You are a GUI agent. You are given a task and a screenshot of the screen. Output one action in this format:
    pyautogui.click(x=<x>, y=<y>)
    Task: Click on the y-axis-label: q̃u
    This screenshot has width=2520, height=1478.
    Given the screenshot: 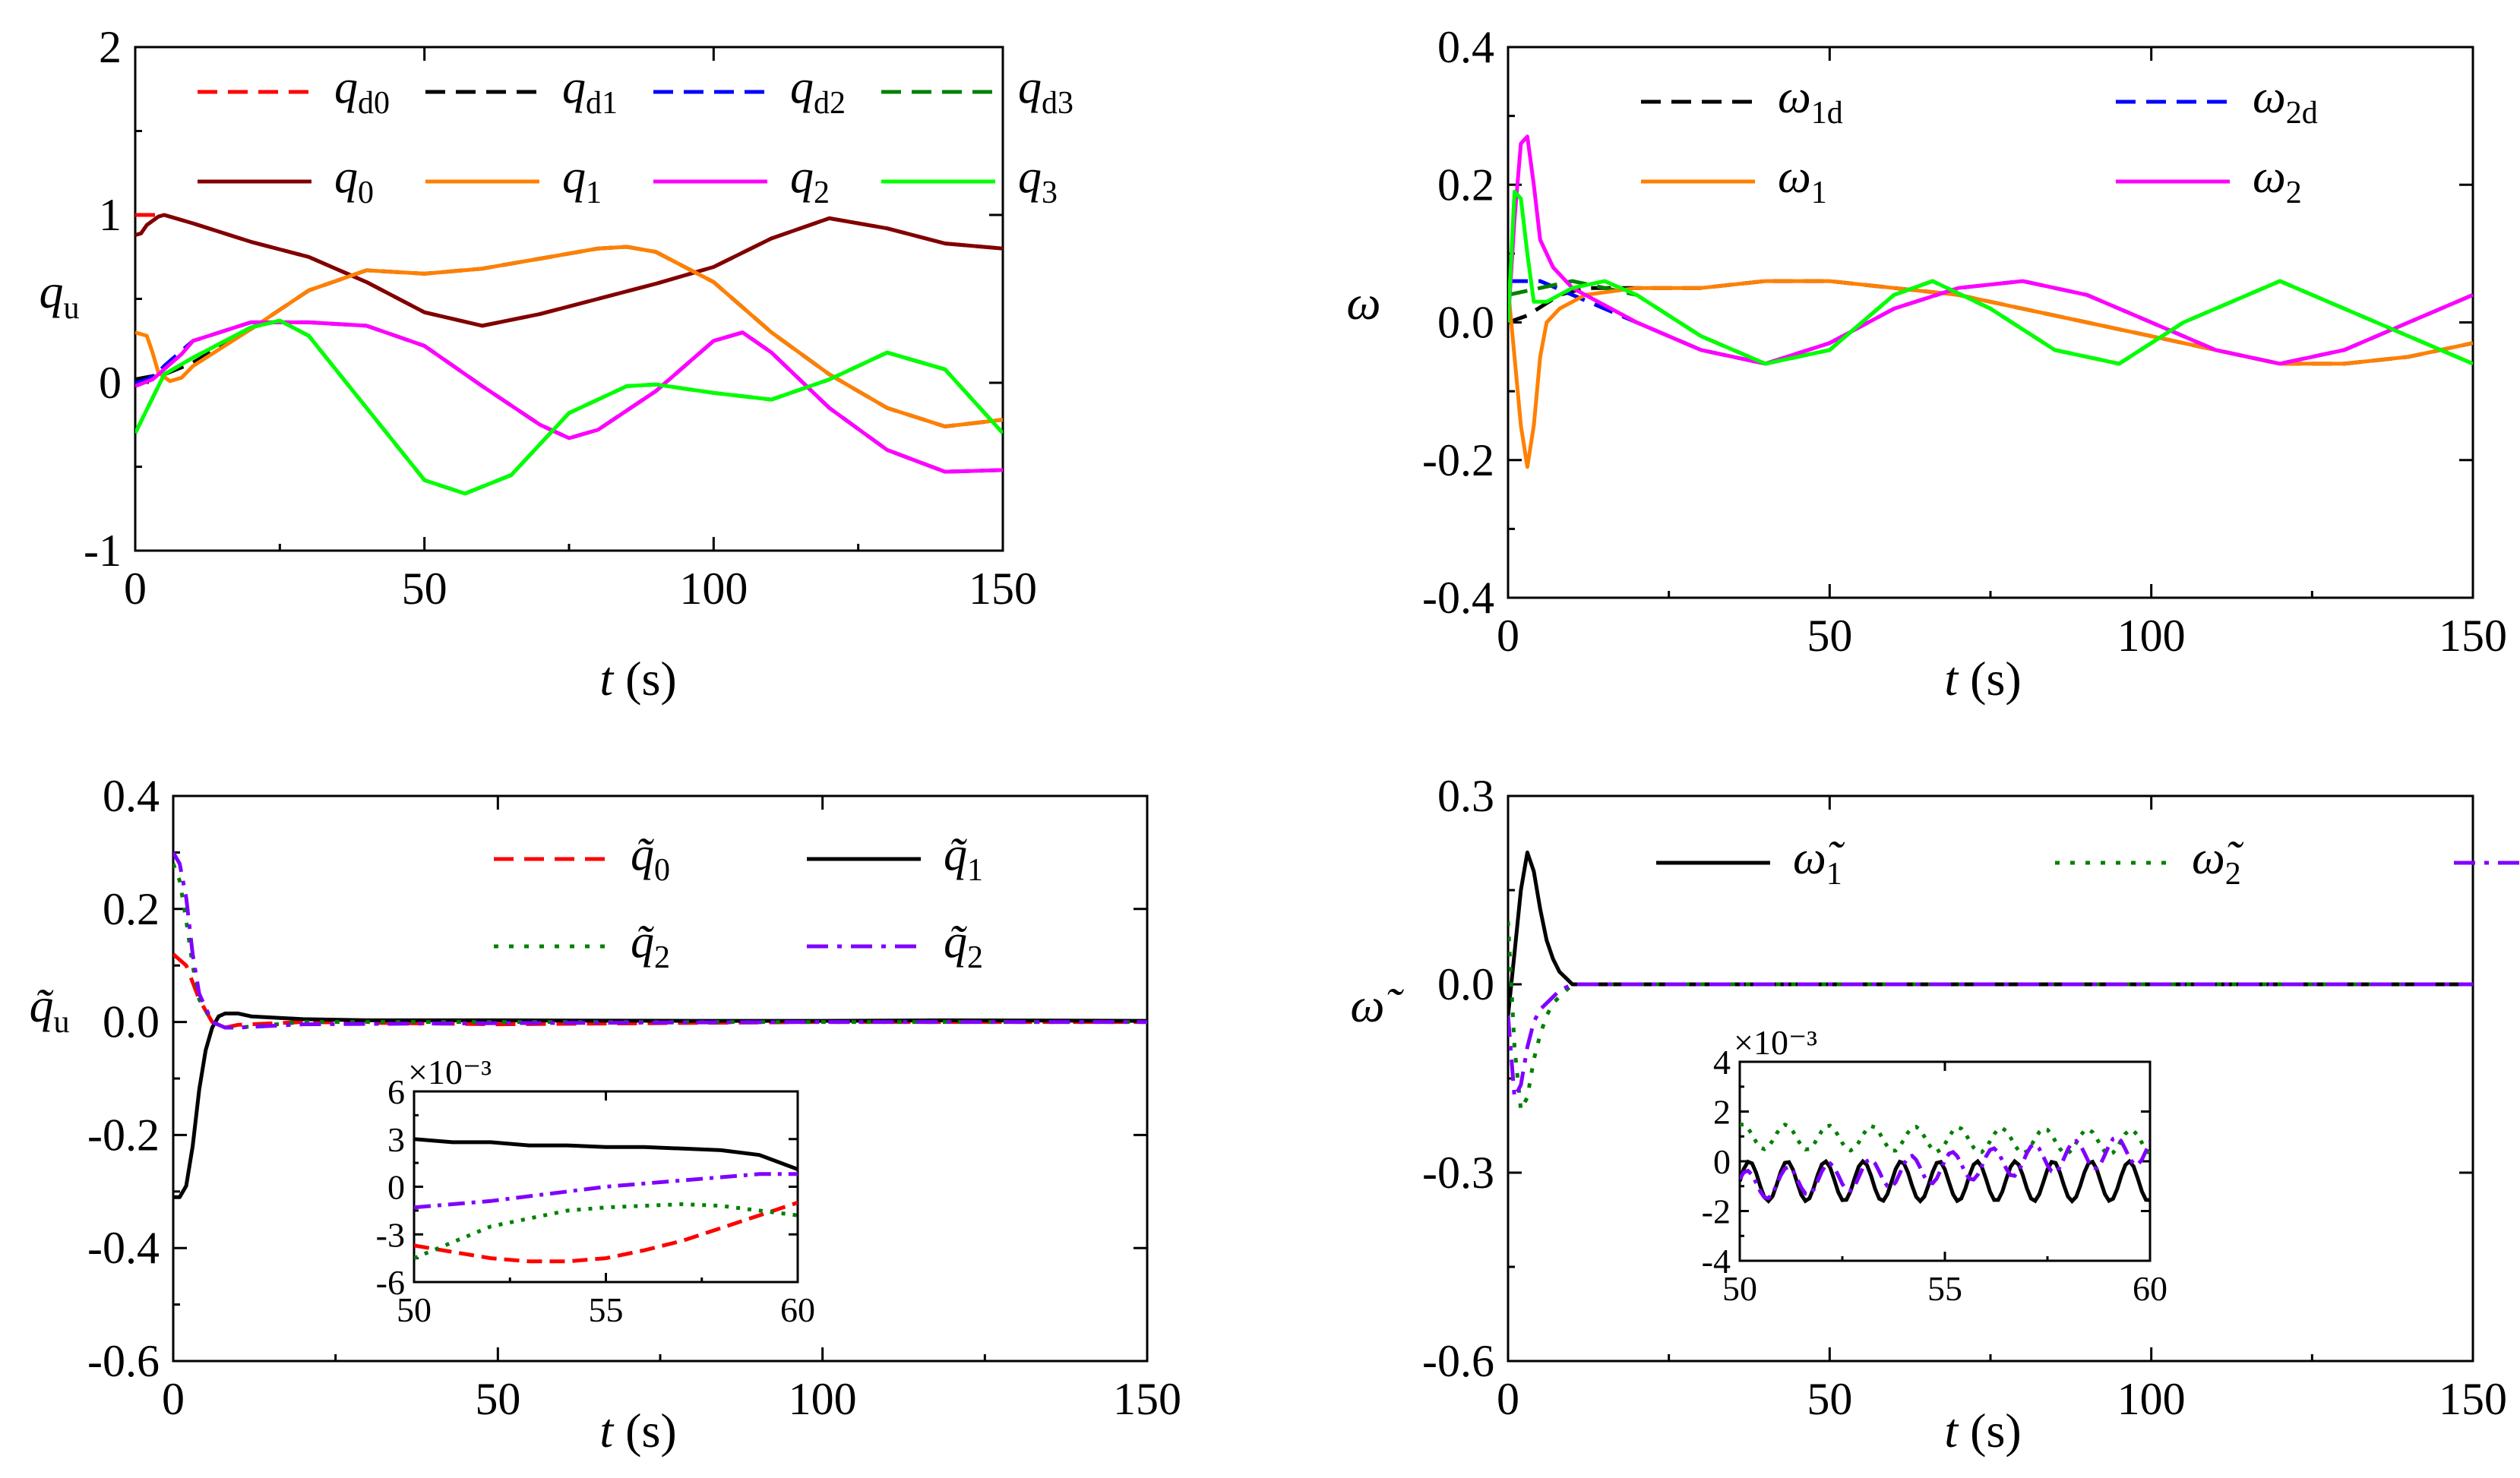 What is the action you would take?
    pyautogui.click(x=50, y=1009)
    